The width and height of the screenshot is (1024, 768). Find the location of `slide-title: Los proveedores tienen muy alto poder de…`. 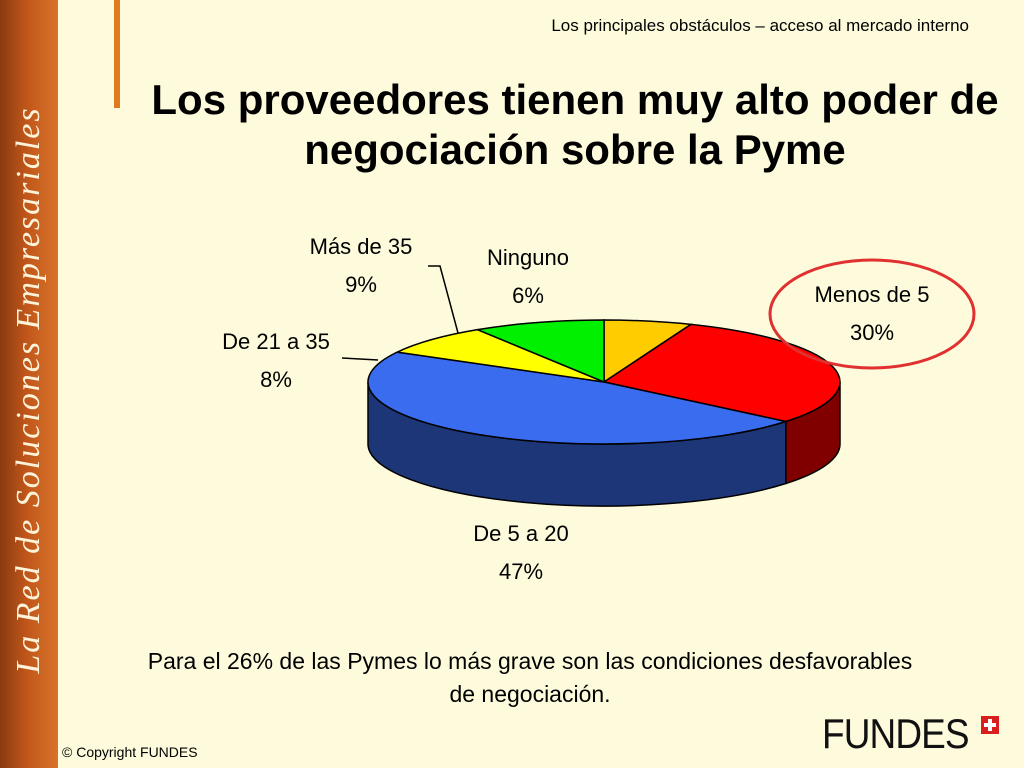

slide-title: Los proveedores tienen muy alto poder de… is located at coordinates (575, 124).